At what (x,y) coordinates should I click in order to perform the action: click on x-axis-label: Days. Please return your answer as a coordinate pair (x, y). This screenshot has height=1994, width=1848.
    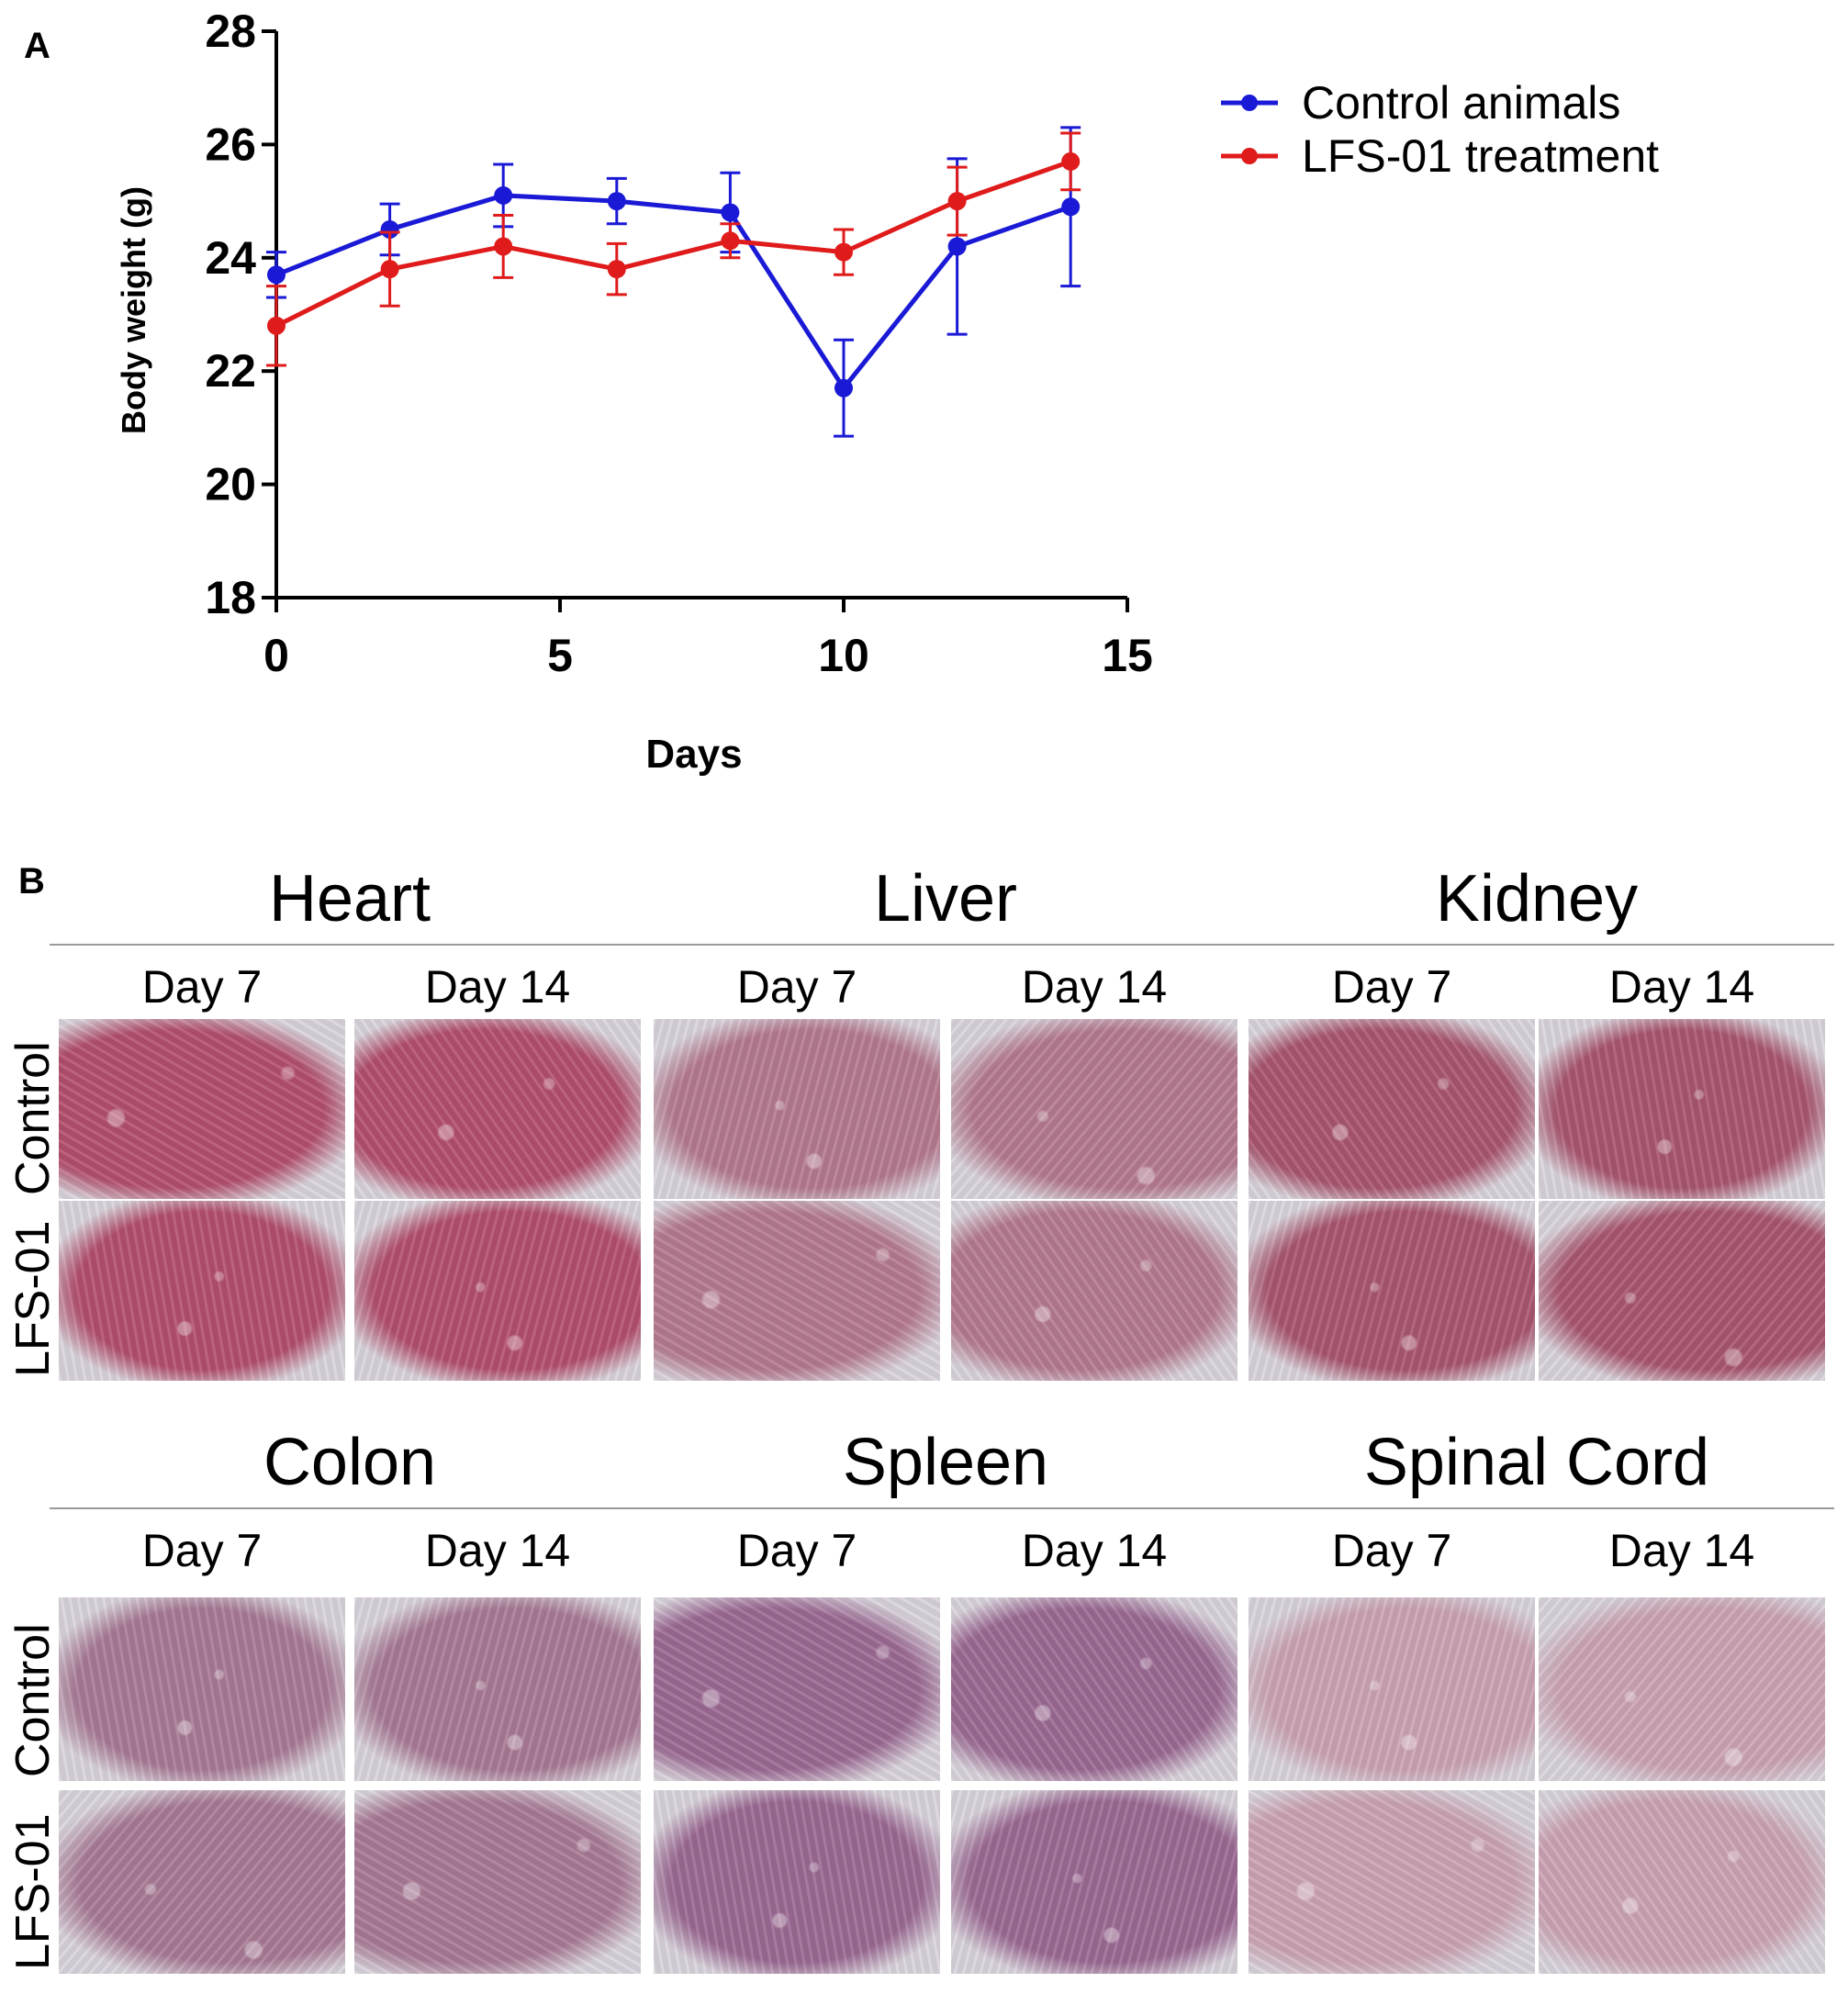
    Looking at the image, I should click on (693, 754).